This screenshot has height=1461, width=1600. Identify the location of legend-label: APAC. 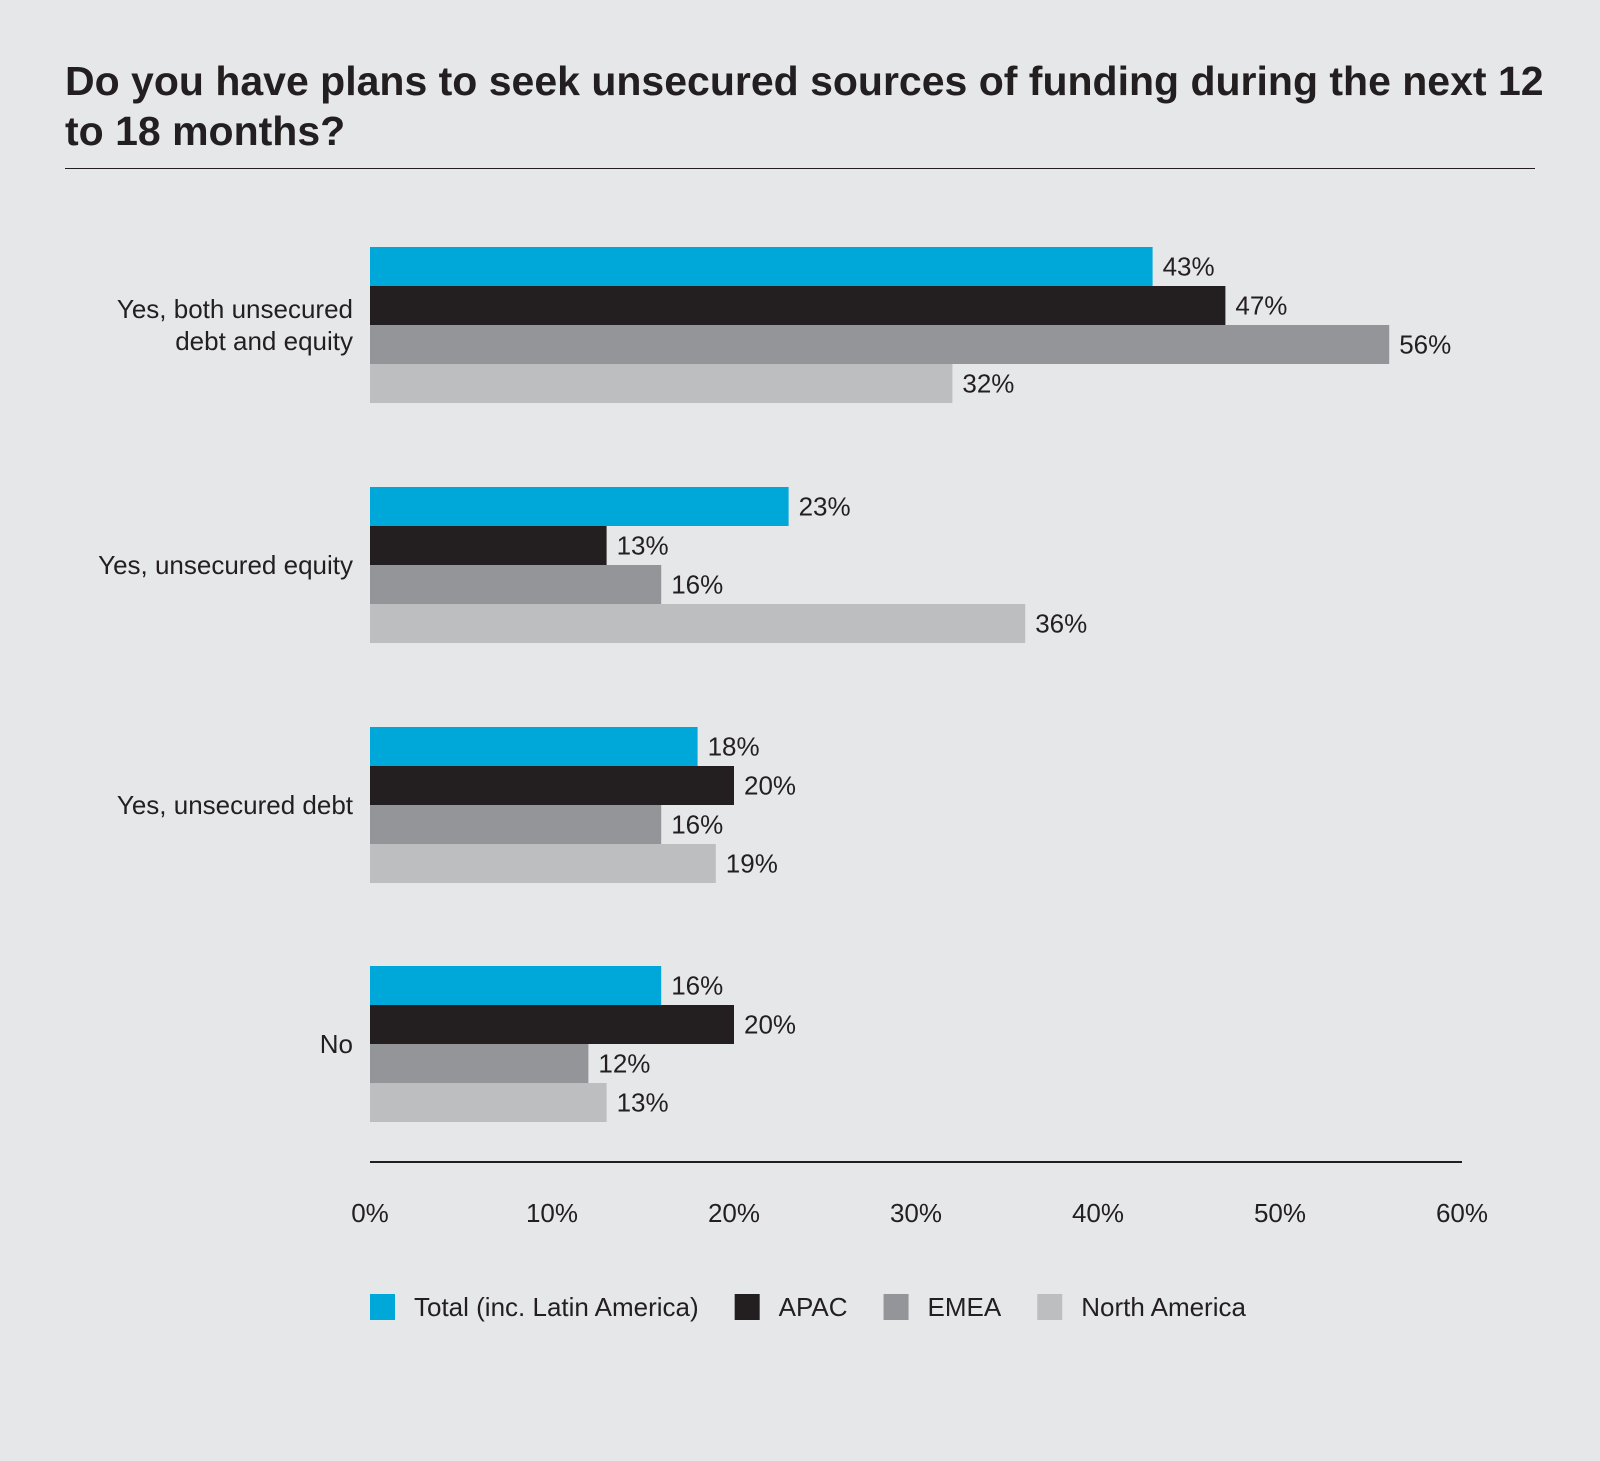
(813, 1307).